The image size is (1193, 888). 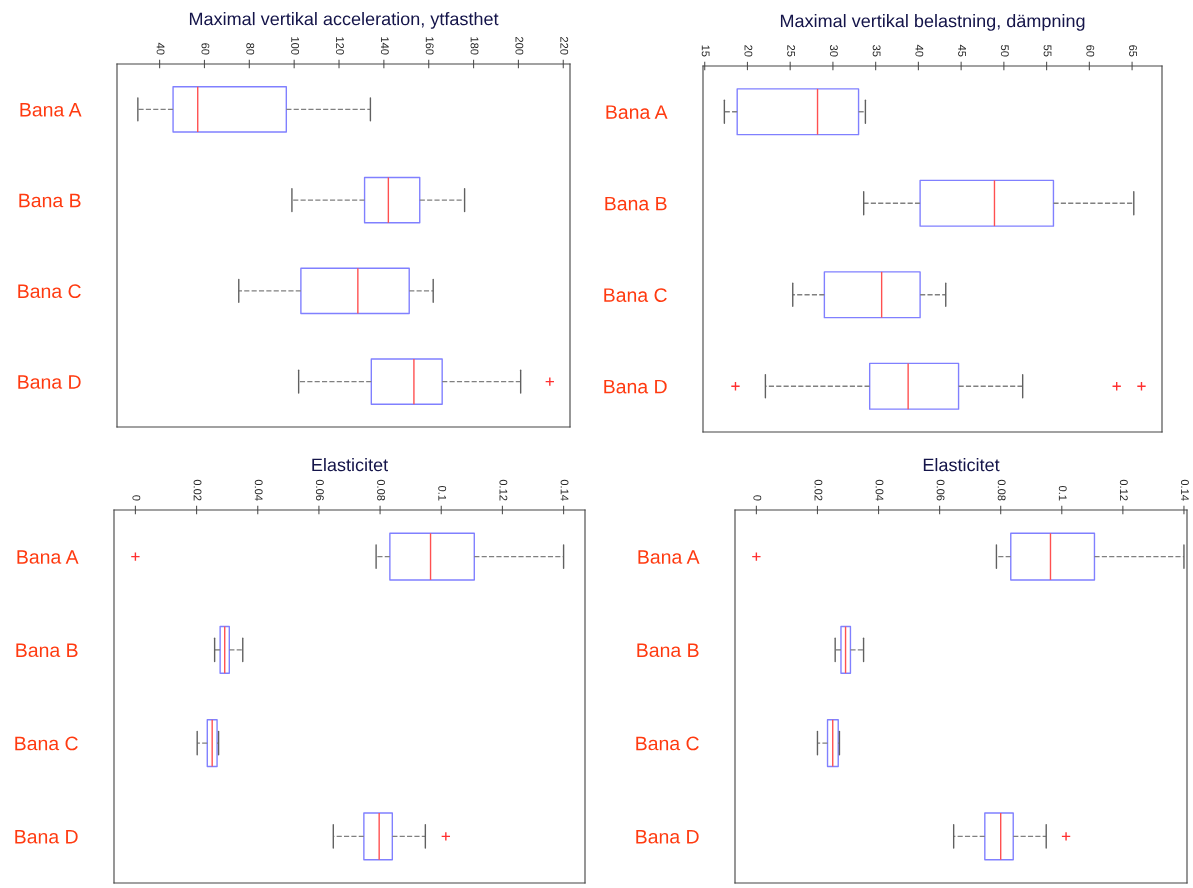 What do you see at coordinates (344, 20) in the screenshot?
I see `chart-title: Maximal vertikal acceleration, ytfasthet` at bounding box center [344, 20].